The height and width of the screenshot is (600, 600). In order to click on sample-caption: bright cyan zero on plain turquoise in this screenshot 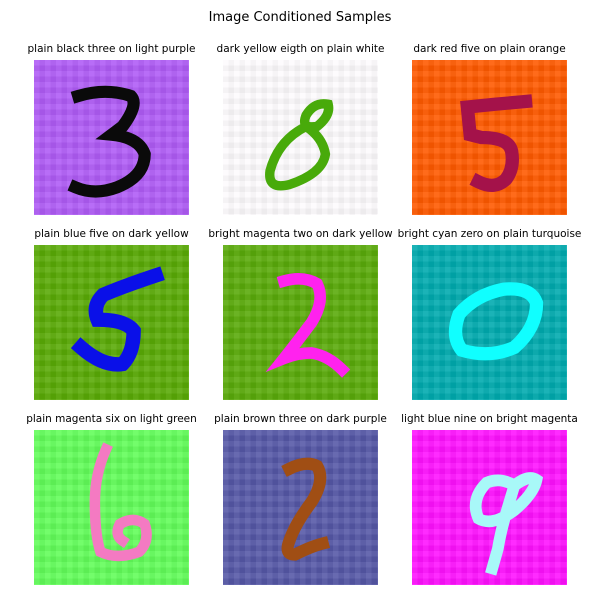, I will do `click(489, 234)`.